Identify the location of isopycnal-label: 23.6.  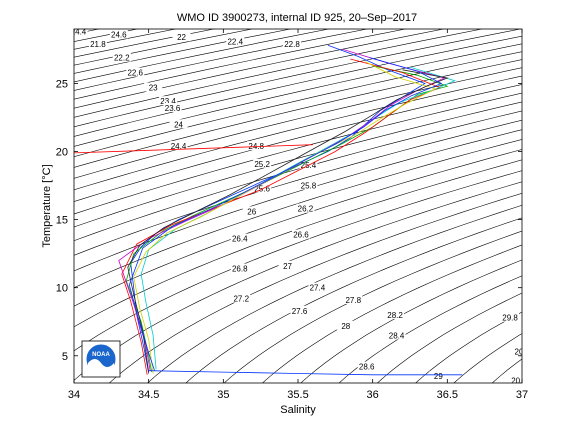
(173, 108).